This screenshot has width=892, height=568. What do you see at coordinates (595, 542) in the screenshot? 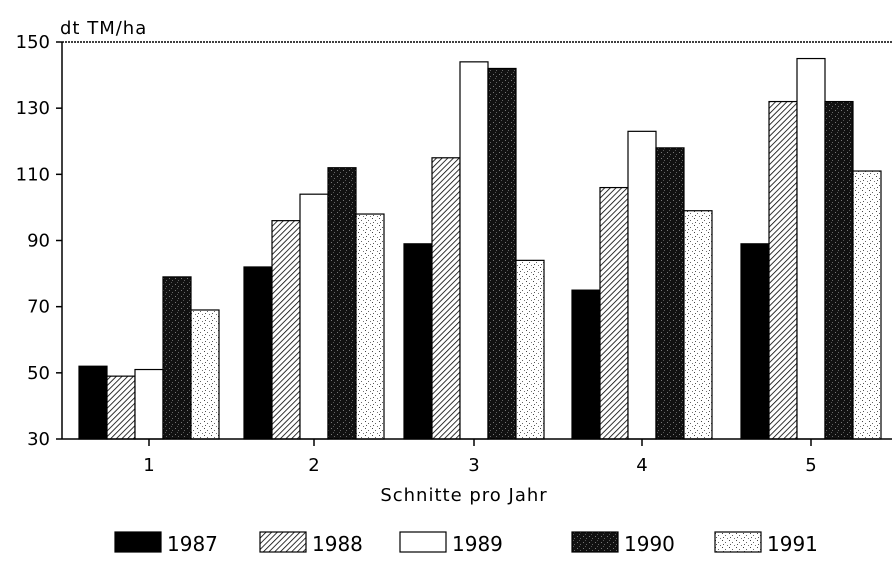
I see `legend-swatch-1990` at bounding box center [595, 542].